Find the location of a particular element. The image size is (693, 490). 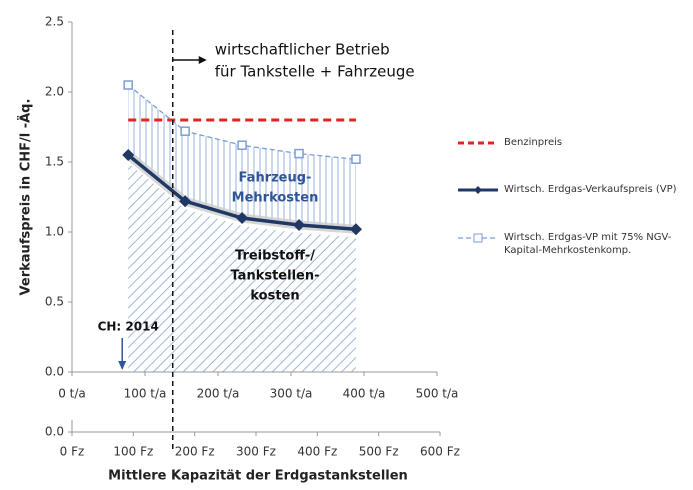

y-tick-label: 2.0 is located at coordinates (54, 92).